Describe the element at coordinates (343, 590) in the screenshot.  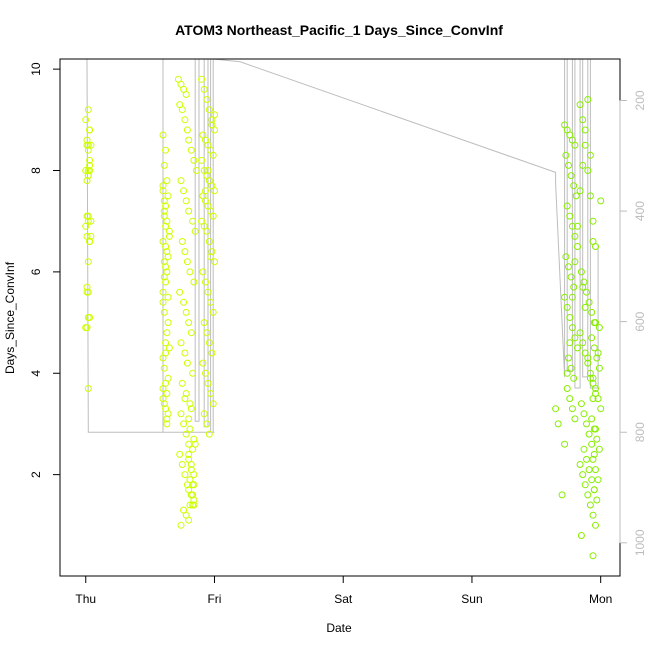
I see `x-axis: Thu Fri Sat Sun Mon` at that location.